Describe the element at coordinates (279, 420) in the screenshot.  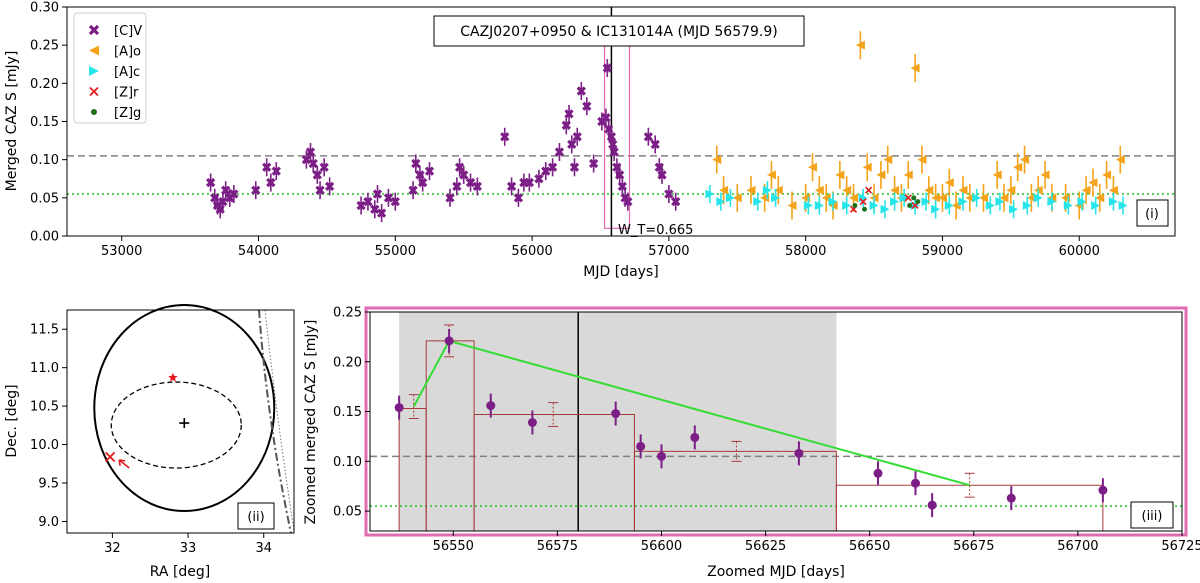
I see `boundary-curve-dotted` at that location.